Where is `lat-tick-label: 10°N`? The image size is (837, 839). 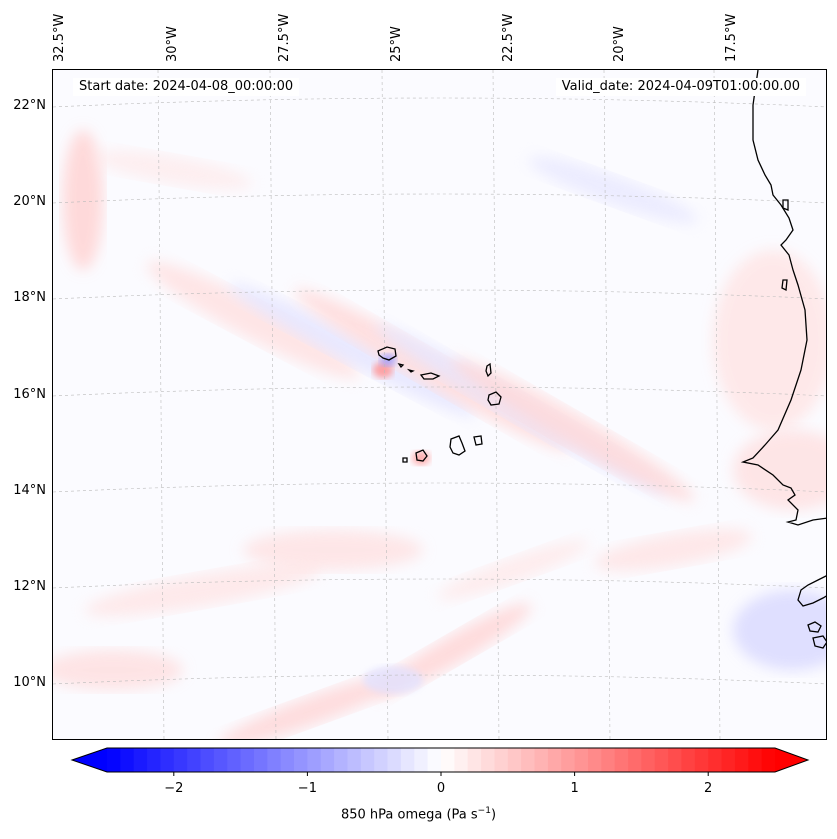
lat-tick-label: 10°N is located at coordinates (29, 682).